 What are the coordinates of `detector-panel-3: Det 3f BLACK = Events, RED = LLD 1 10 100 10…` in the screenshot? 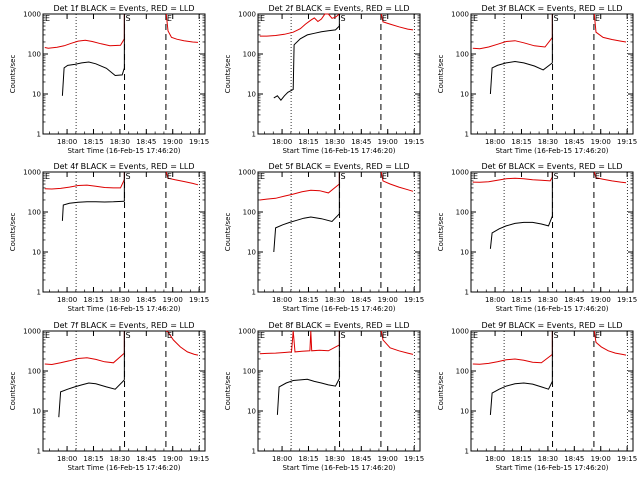 It's located at (537, 79).